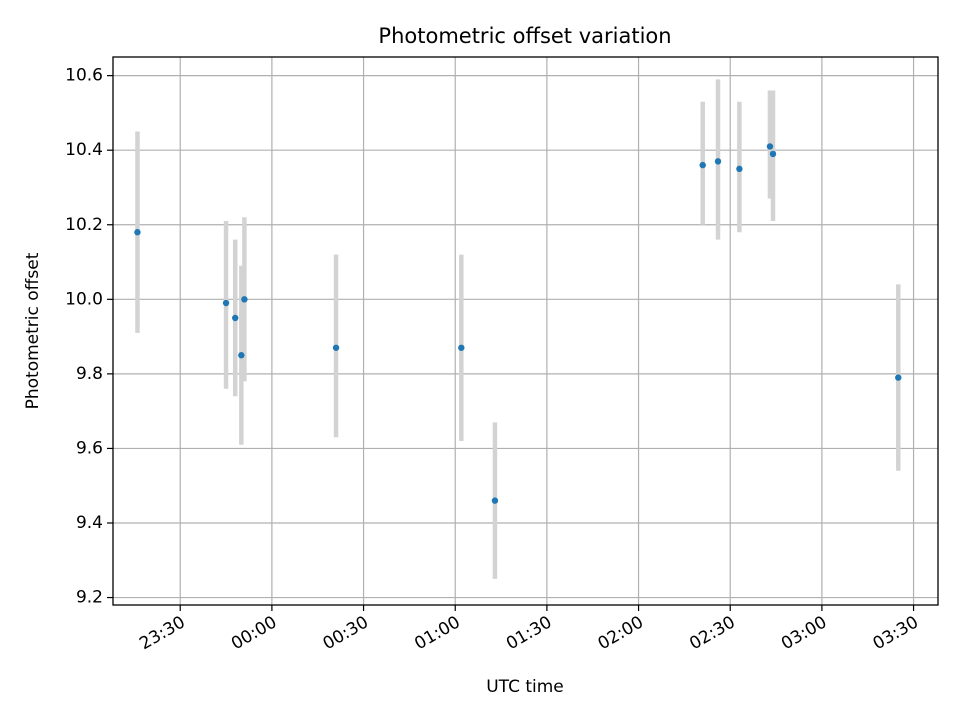 This screenshot has height=720, width=960. What do you see at coordinates (84, 150) in the screenshot?
I see `y-tick-label: 10.4` at bounding box center [84, 150].